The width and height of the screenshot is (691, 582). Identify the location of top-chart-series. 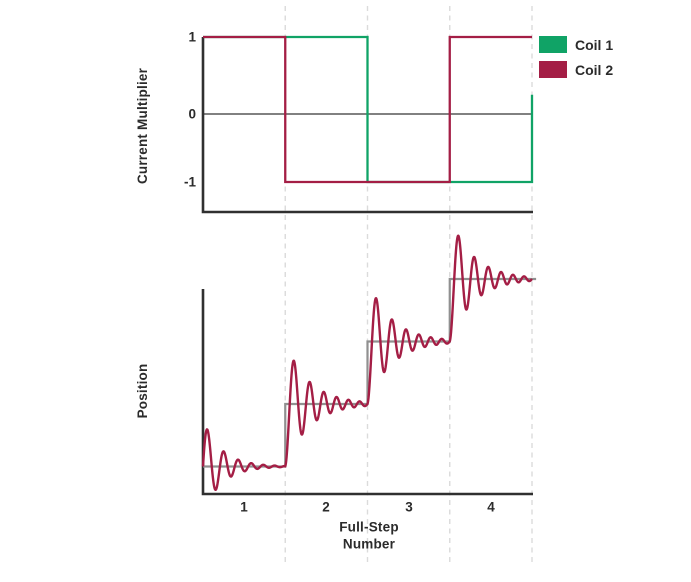
(368, 109).